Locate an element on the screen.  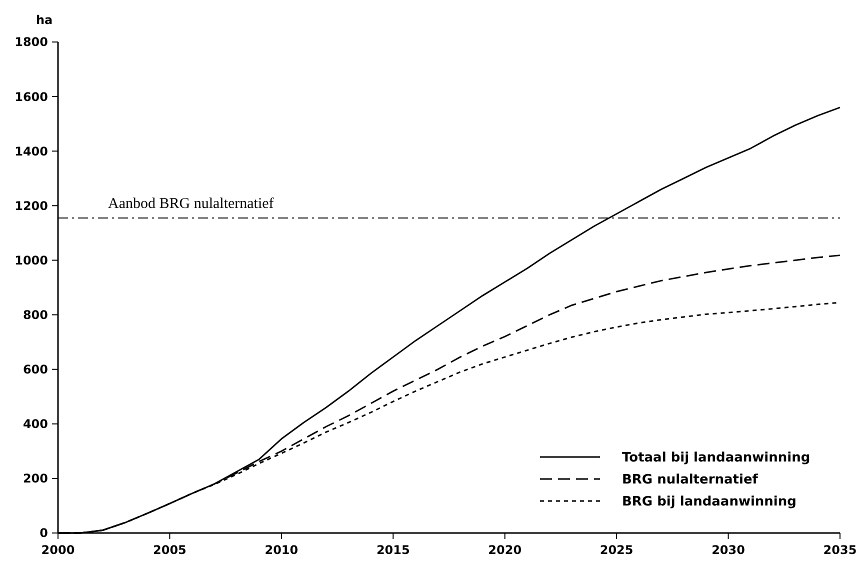
y-tick-label: 0 is located at coordinates (44, 533).